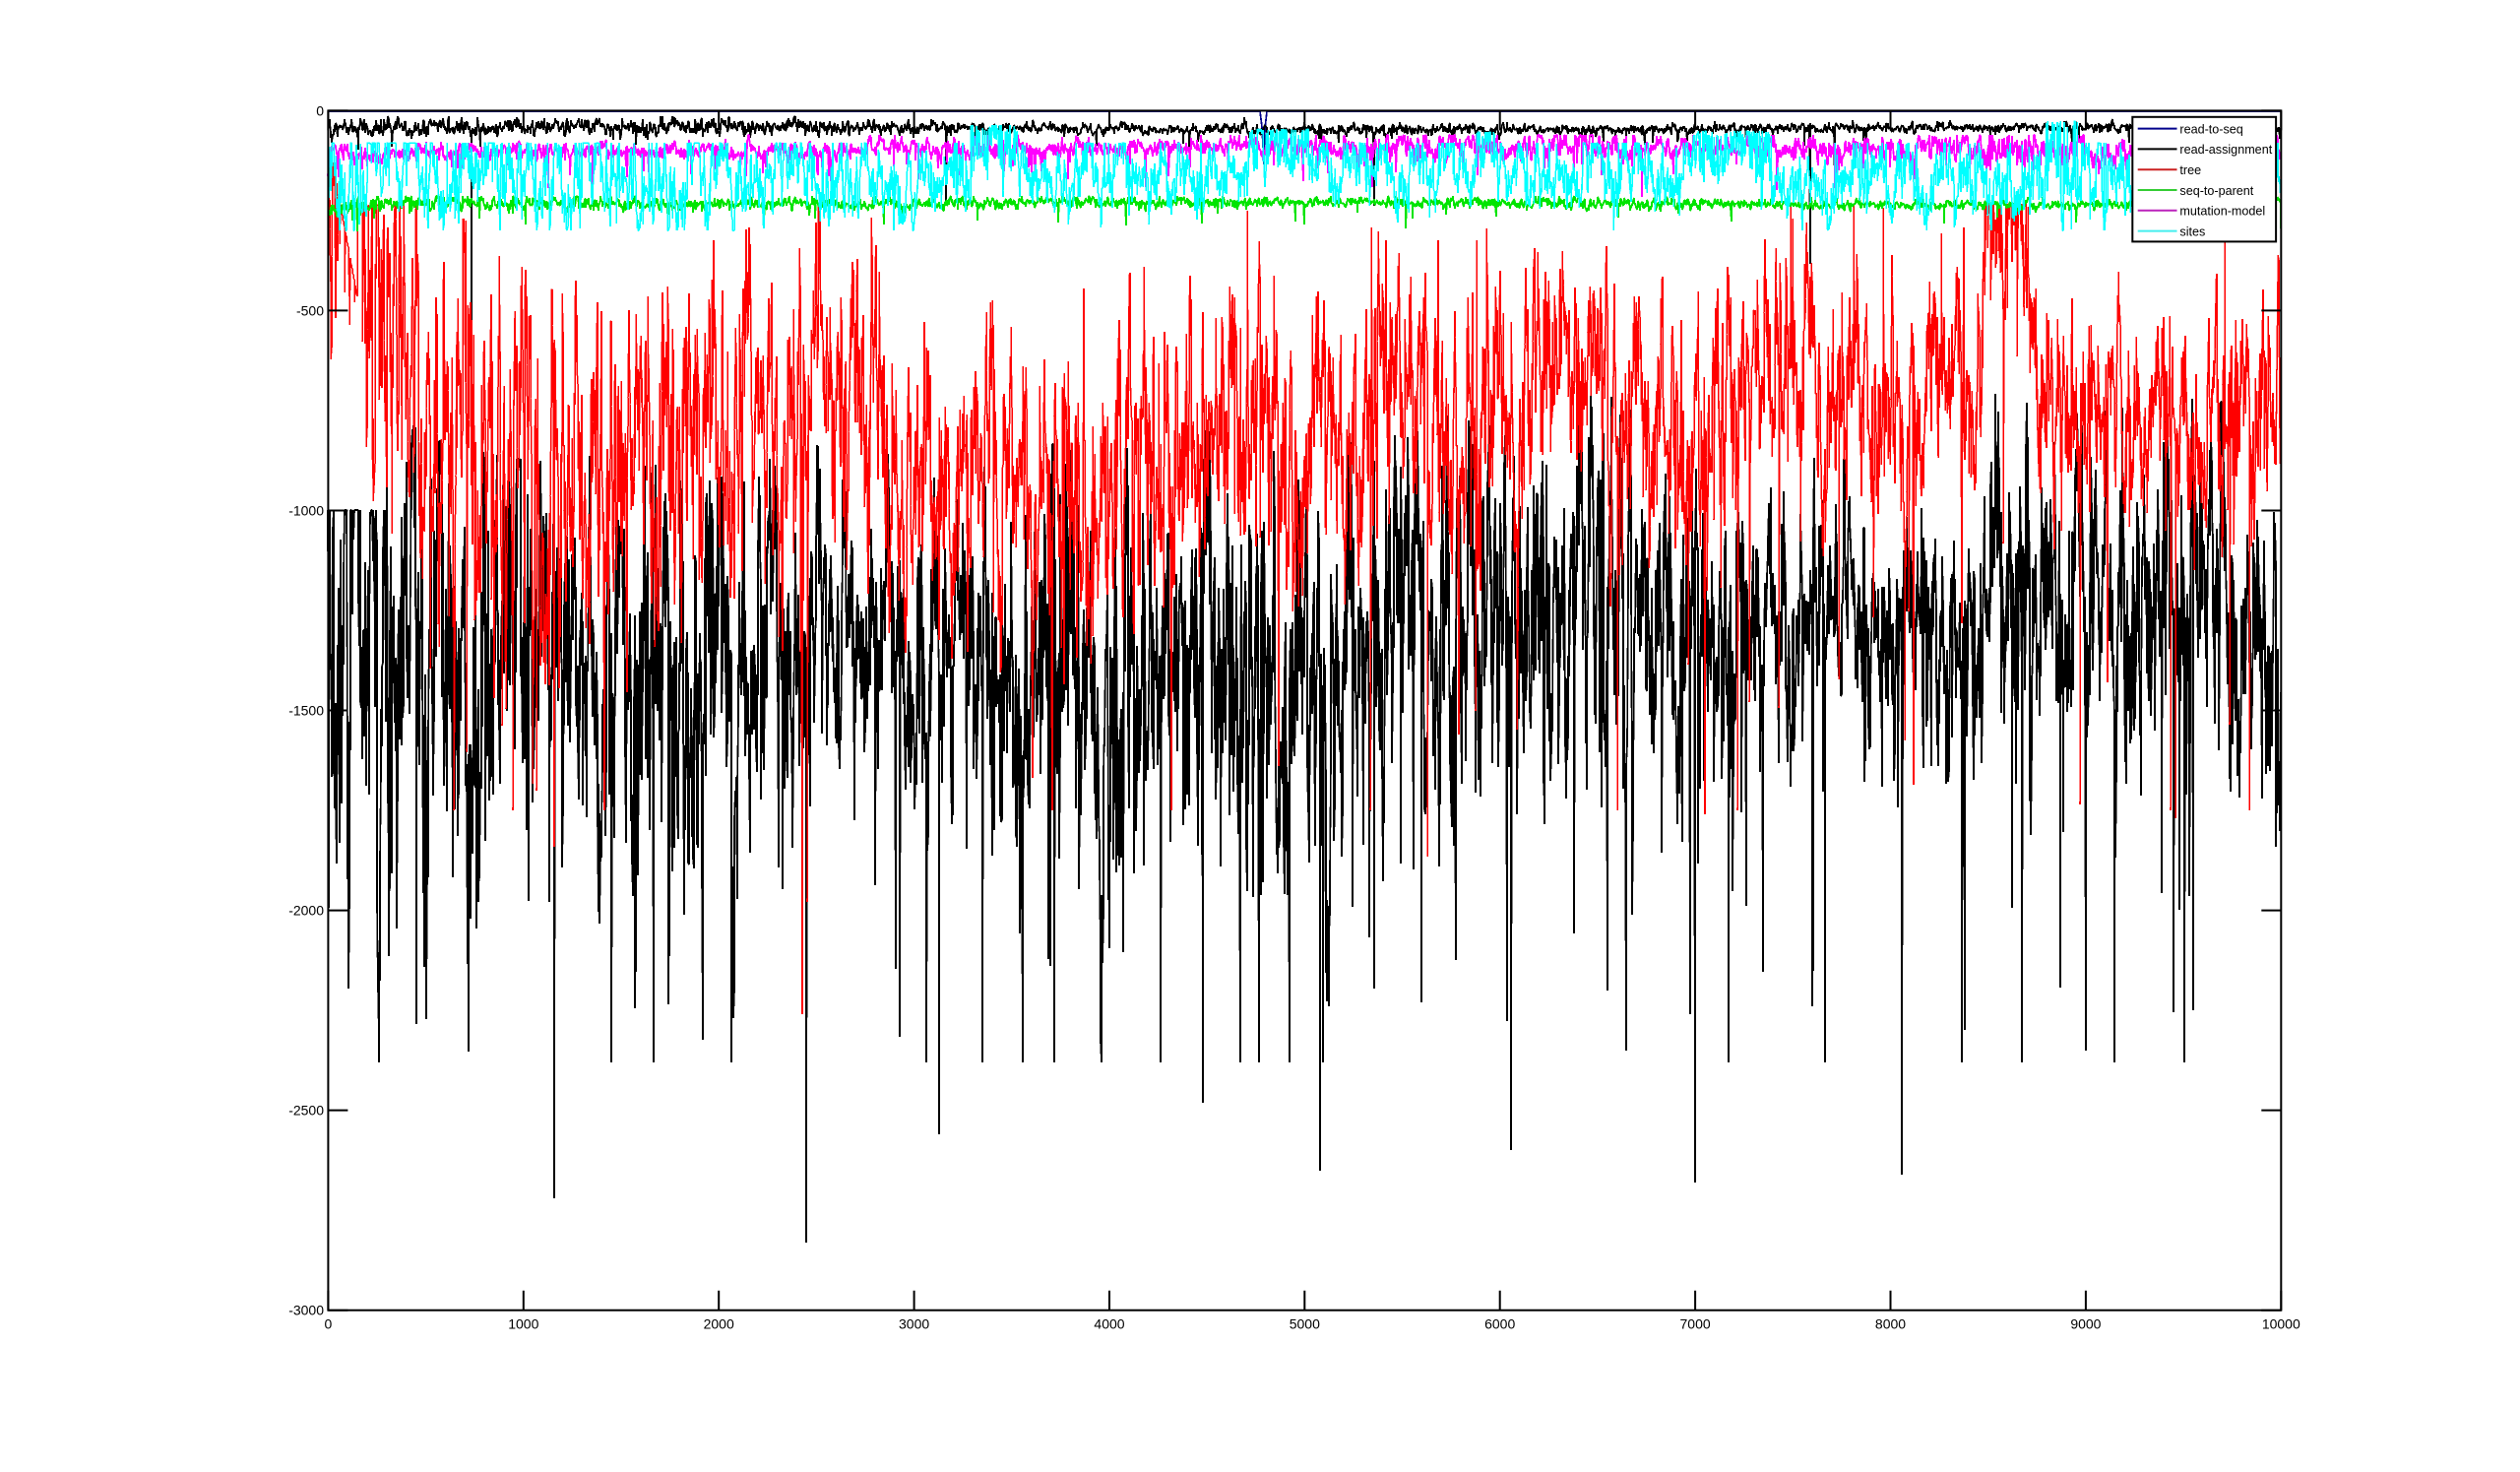  Describe the element at coordinates (1890, 1324) in the screenshot. I see `svg-text: 8000` at that location.